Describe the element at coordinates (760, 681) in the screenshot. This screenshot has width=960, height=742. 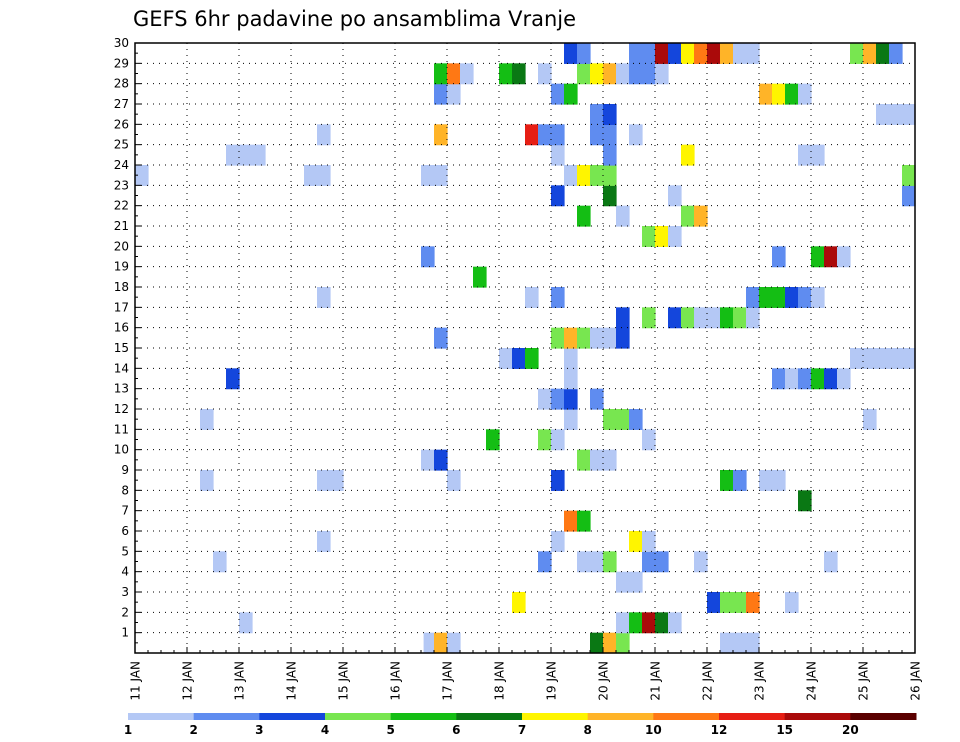
I see `x-tick-label: 23 JAN` at that location.